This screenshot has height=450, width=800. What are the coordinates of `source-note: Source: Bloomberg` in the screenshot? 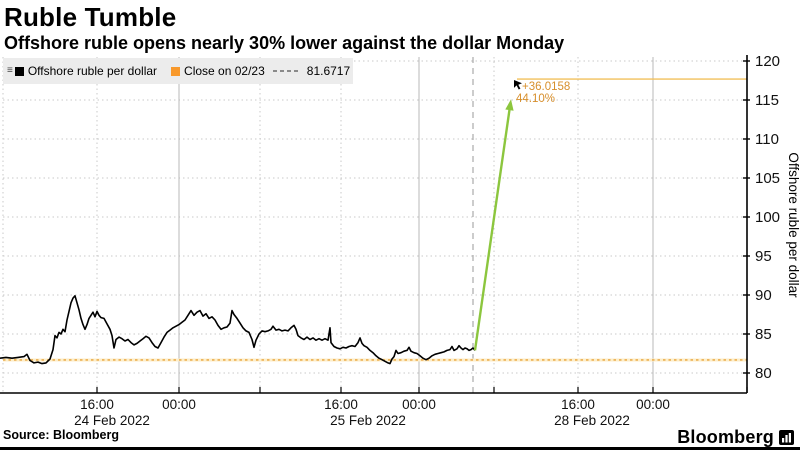 It's located at (61, 435).